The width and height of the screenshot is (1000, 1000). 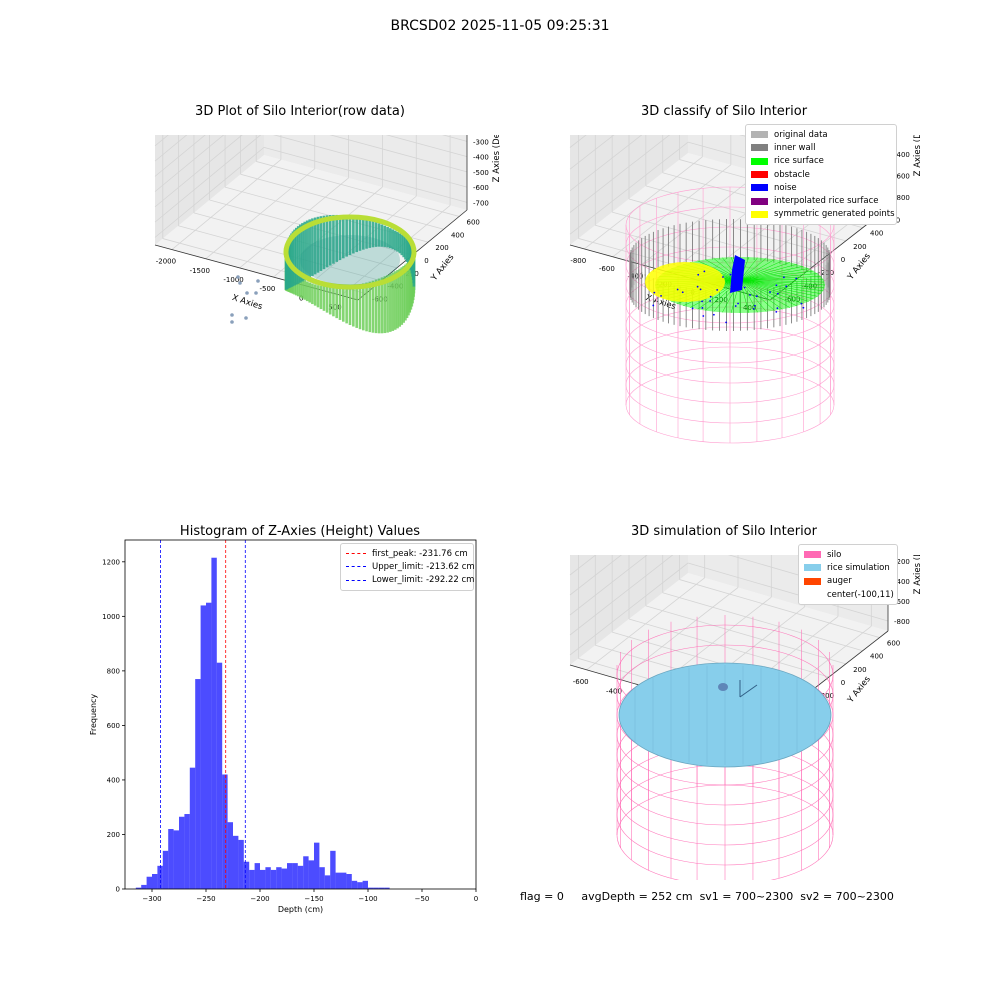 What do you see at coordinates (476, 899) in the screenshot?
I see `x-tick-label: 0` at bounding box center [476, 899].